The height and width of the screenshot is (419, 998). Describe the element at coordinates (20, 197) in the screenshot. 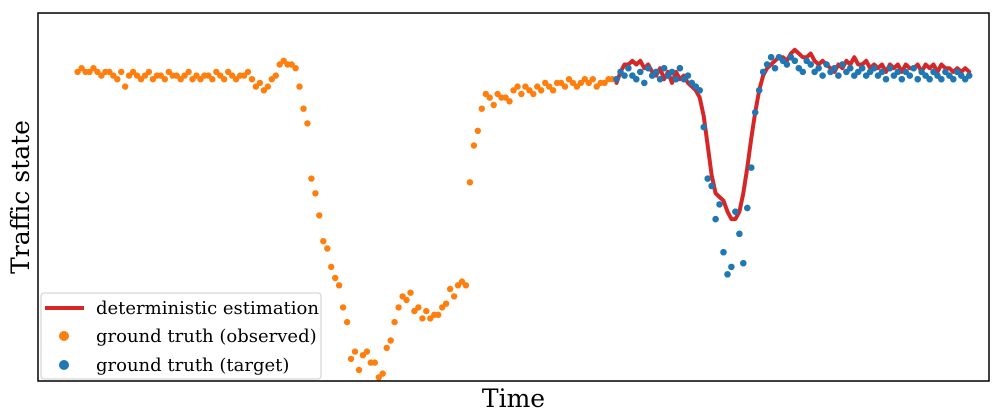

I see `y-axis-label: Traffic state` at that location.